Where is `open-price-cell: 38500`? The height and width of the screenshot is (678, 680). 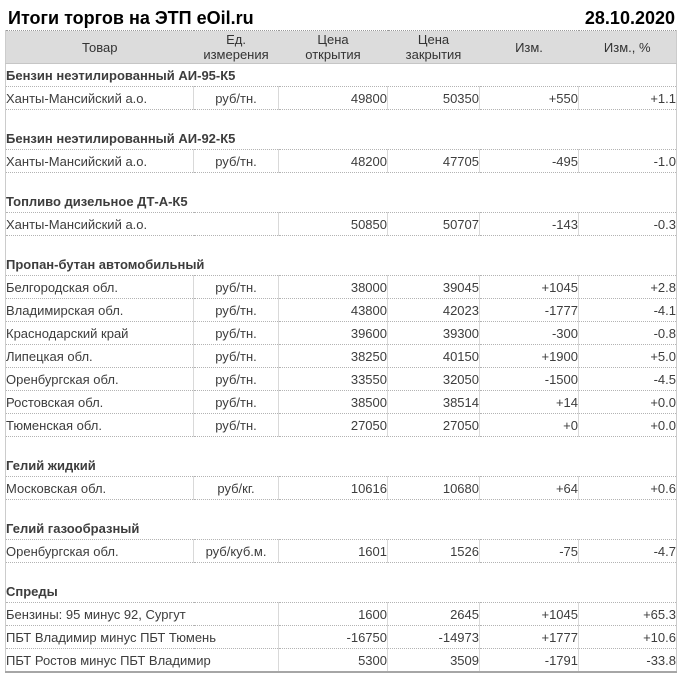
open-price-cell: 38500 is located at coordinates (333, 402).